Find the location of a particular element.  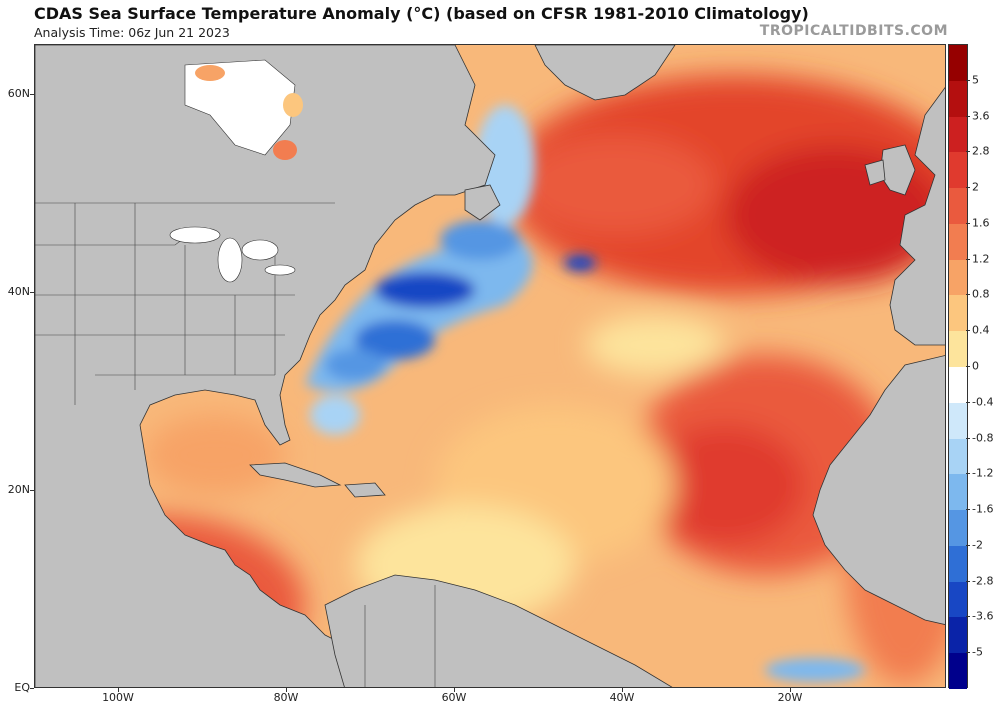

color-scale-label: 5 is located at coordinates (975, 80).